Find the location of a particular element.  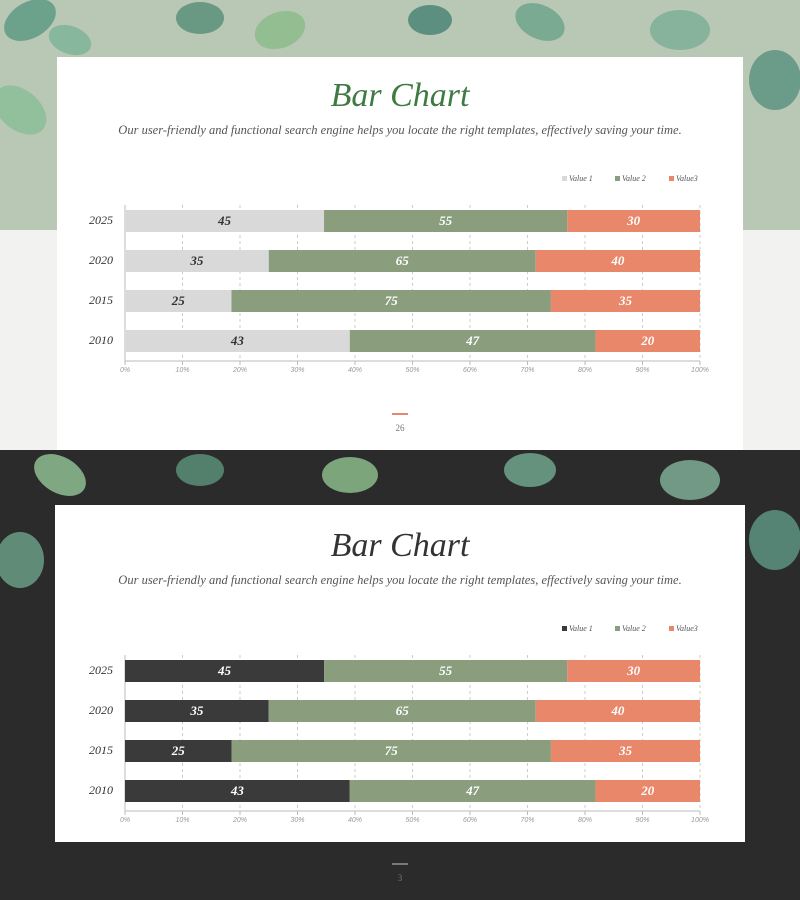

page-number: 26 is located at coordinates (401, 428).